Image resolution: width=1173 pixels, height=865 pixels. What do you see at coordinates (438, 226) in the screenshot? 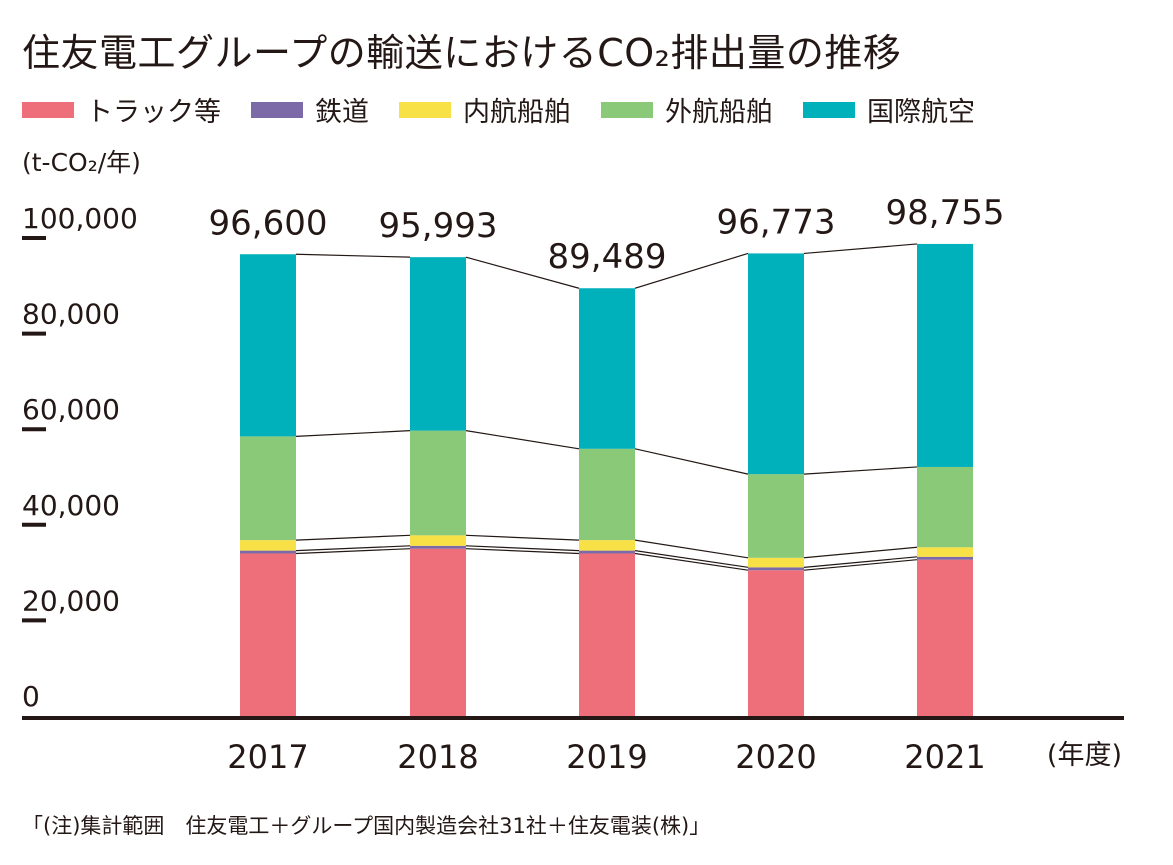
I see `total-value-label: 95,993` at bounding box center [438, 226].